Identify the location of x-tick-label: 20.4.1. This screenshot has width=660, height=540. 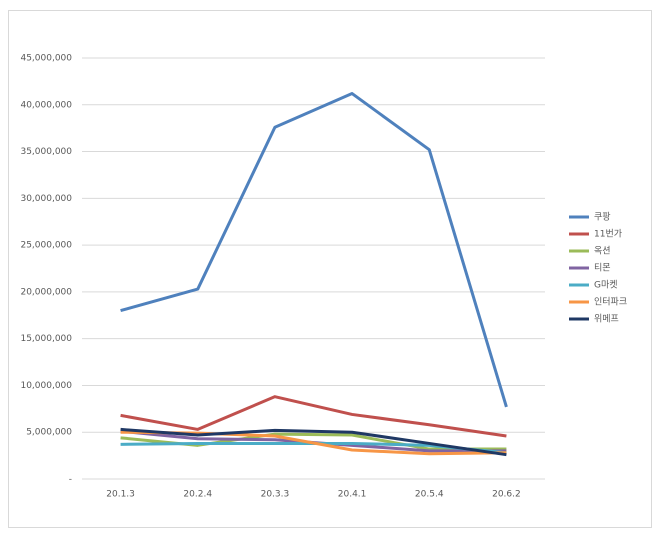
(352, 495).